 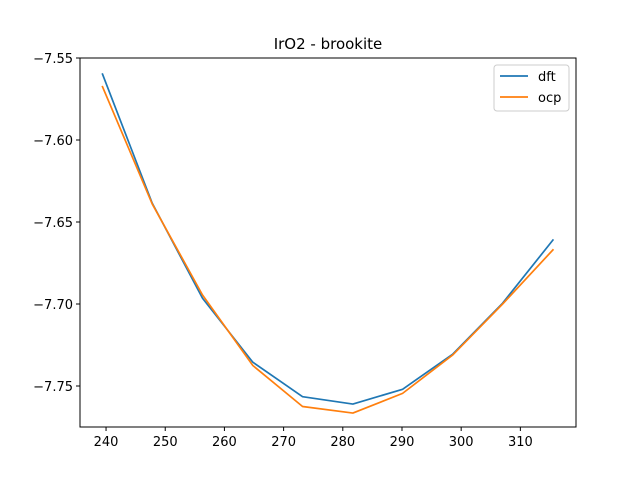 What do you see at coordinates (165, 442) in the screenshot?
I see `x-tick-label: 250` at bounding box center [165, 442].